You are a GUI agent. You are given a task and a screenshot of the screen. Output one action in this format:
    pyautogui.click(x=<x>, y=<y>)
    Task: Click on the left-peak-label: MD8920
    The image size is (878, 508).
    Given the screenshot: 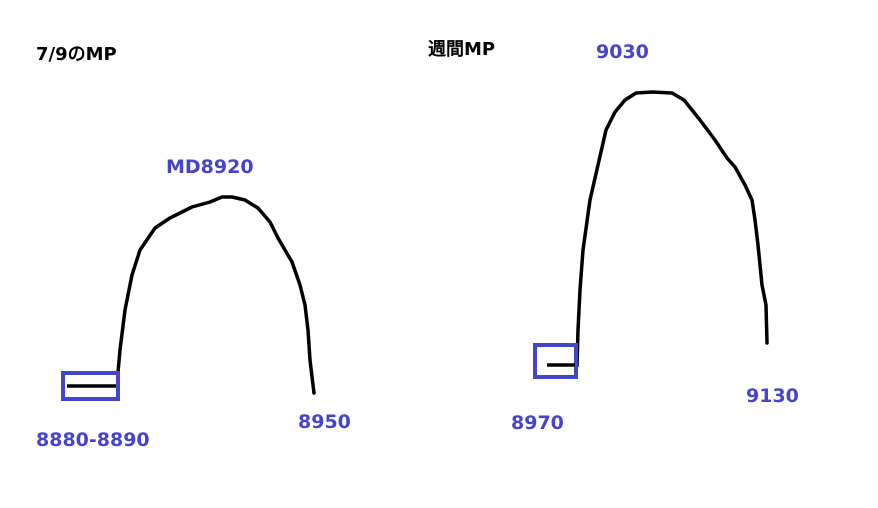 What is the action you would take?
    pyautogui.click(x=210, y=167)
    